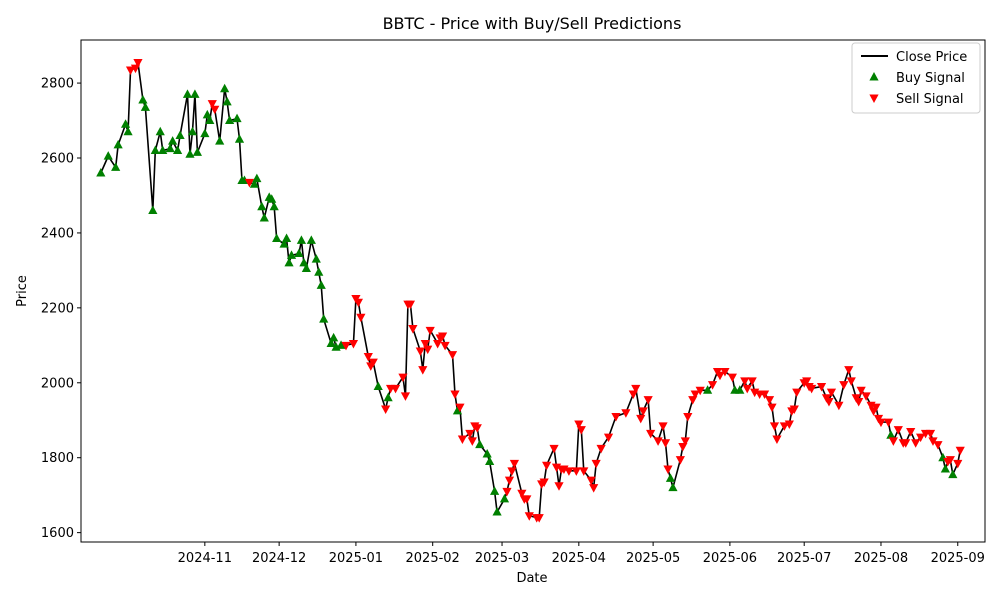 The width and height of the screenshot is (1000, 600). What do you see at coordinates (356, 558) in the screenshot?
I see `x-tick-label: 2025-01` at bounding box center [356, 558].